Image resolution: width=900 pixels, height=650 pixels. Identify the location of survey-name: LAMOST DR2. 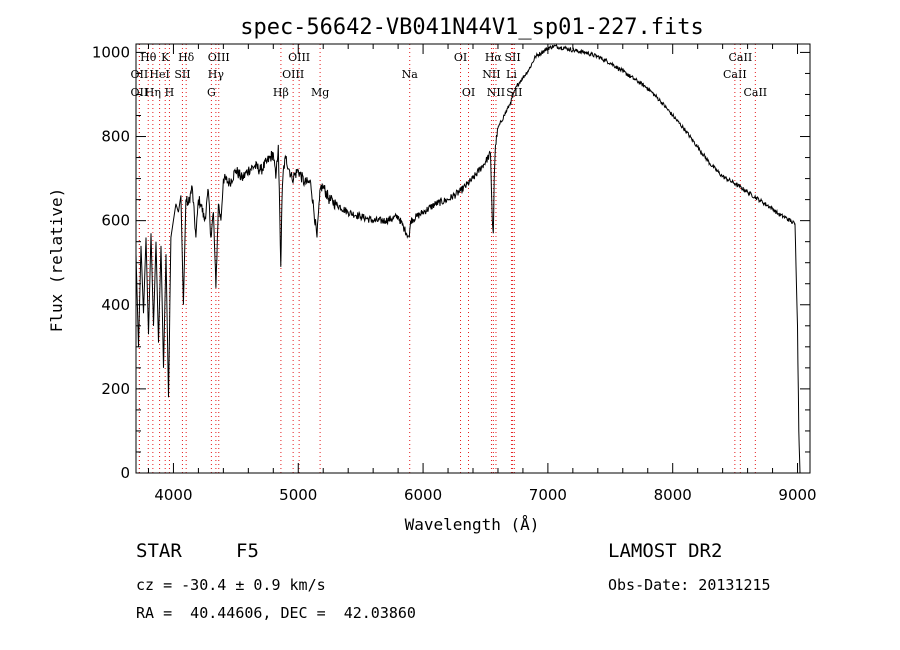
(665, 551).